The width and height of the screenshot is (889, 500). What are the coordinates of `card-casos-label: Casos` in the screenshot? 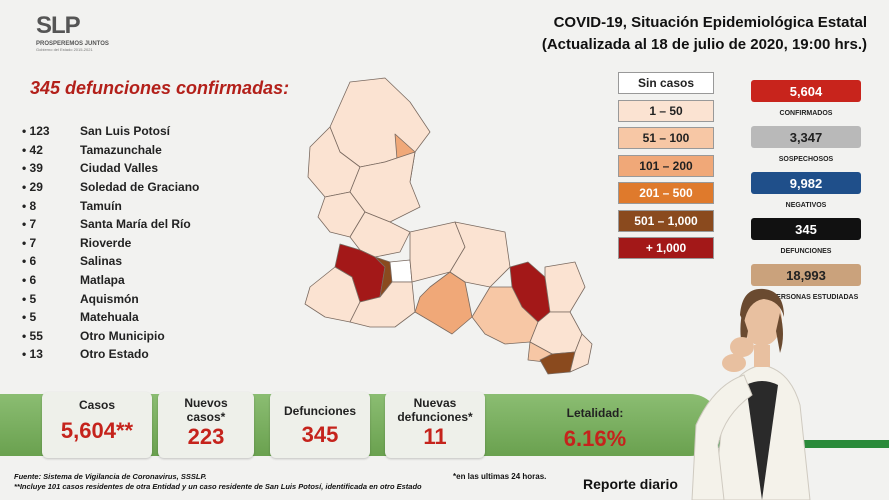 It's located at (97, 405).